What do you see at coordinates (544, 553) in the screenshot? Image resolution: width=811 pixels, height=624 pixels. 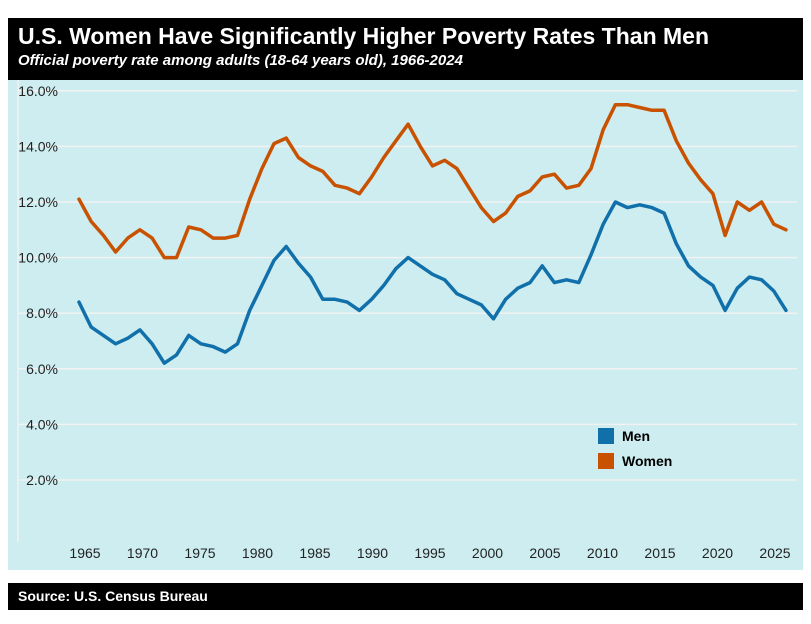 I see `x-tick-label: 2005` at bounding box center [544, 553].